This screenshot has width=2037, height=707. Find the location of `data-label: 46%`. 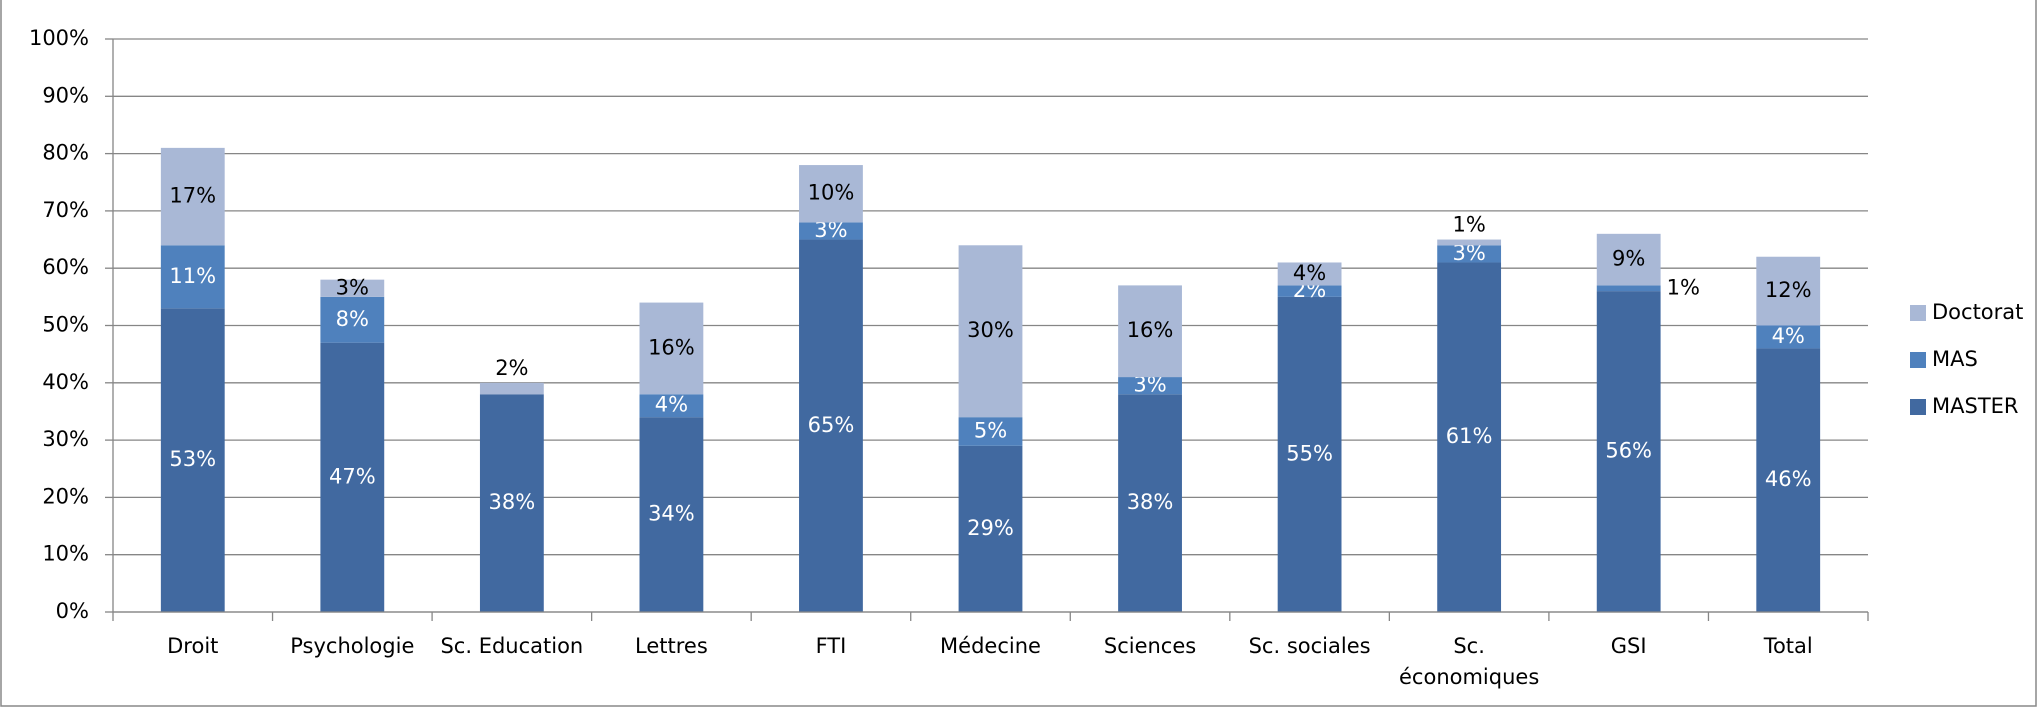

data-label: 46% is located at coordinates (1788, 479).